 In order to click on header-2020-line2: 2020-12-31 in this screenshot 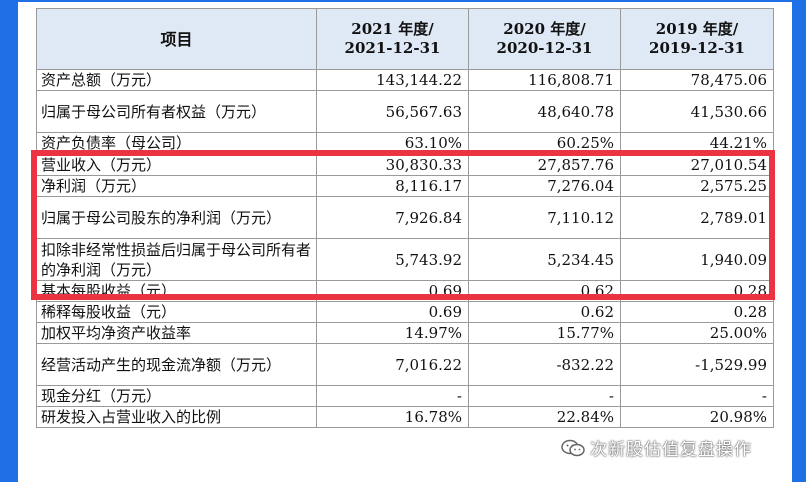, I will do `click(544, 48)`.